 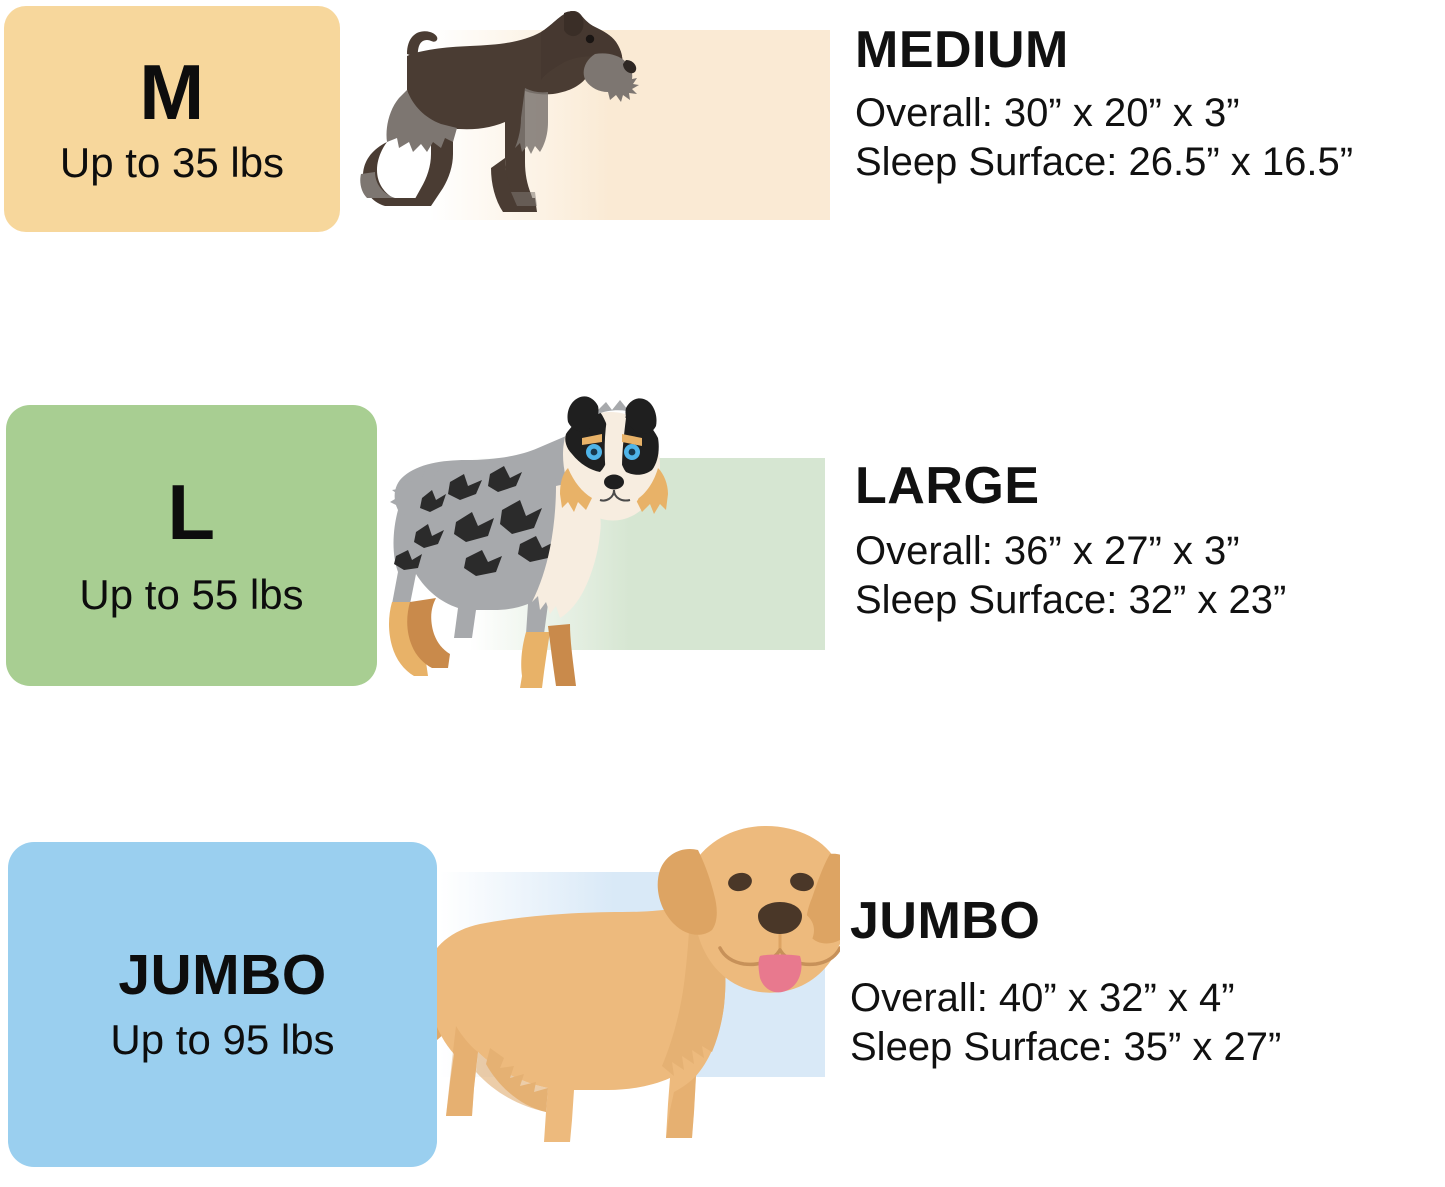 I want to click on badge-letter-jumbo: JUMBO, so click(x=222, y=974).